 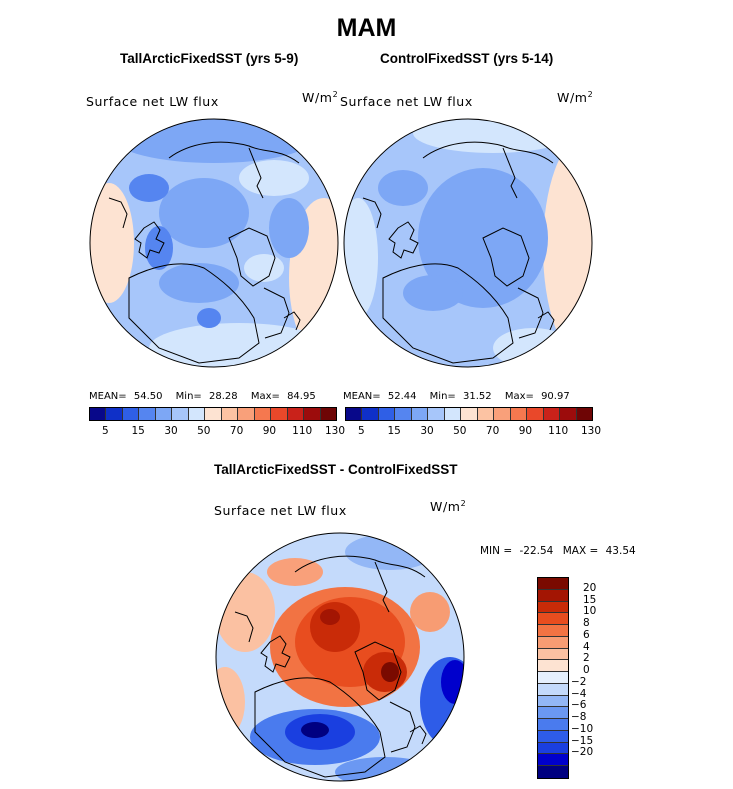 I want to click on panel2-mean-value: 52.44, so click(x=402, y=396).